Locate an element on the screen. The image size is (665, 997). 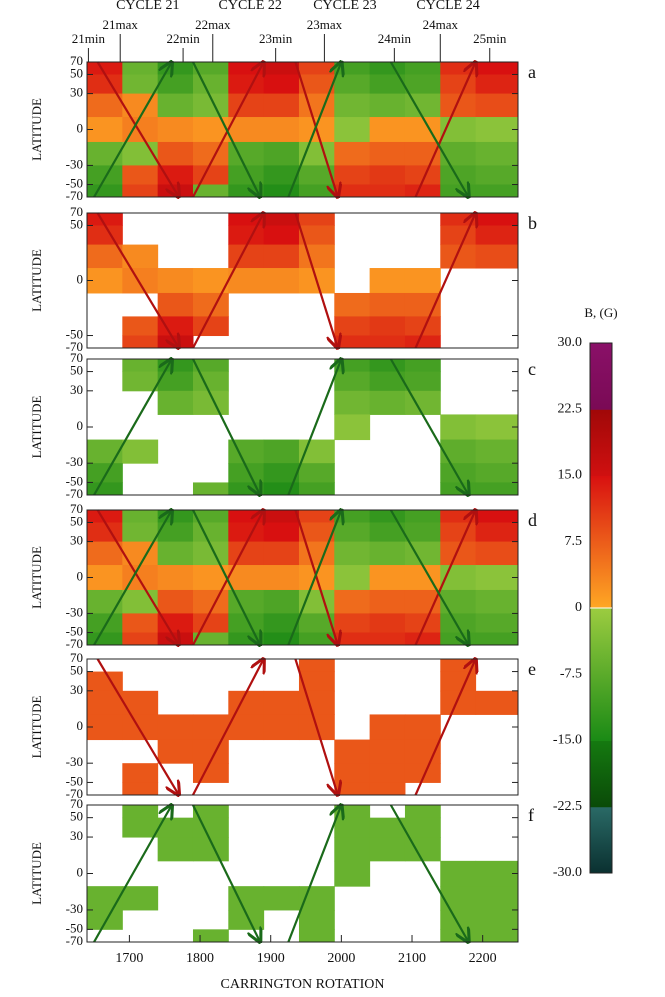
x-tick-label: 2000 is located at coordinates (341, 958).